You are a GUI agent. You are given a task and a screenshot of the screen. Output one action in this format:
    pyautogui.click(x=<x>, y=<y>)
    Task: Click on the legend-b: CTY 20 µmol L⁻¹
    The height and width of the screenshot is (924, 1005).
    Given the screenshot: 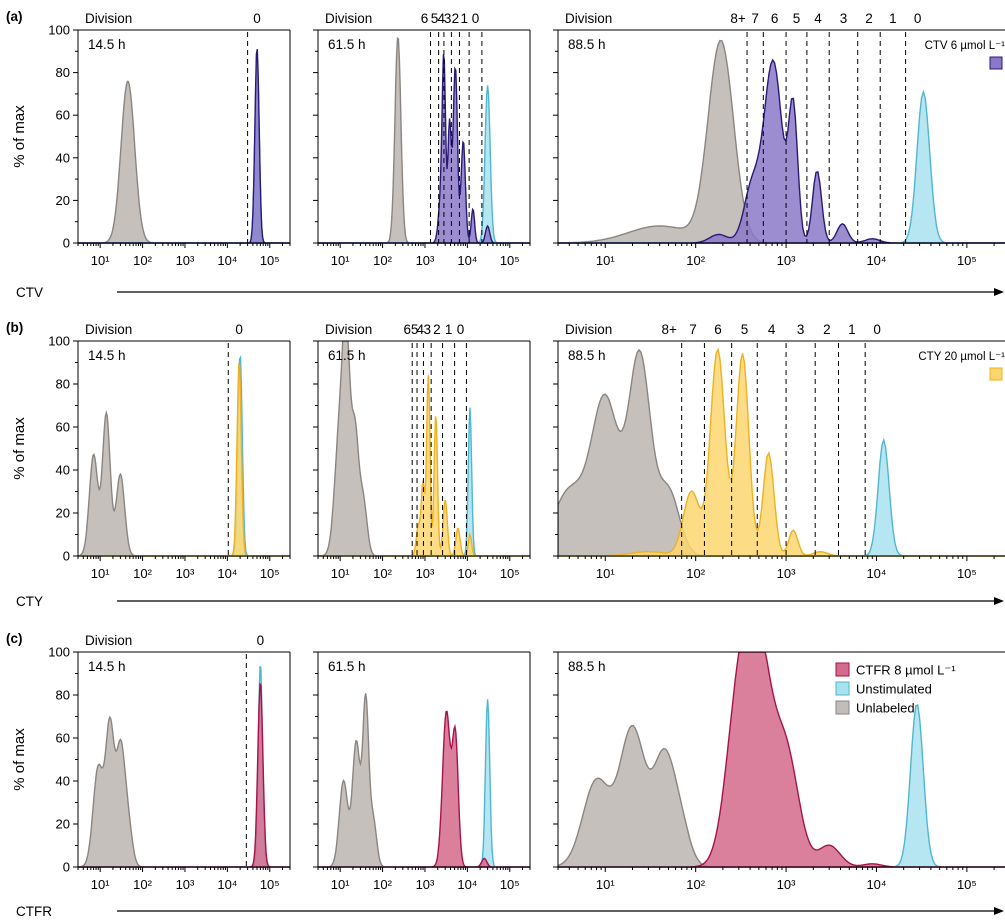 What is the action you would take?
    pyautogui.click(x=961, y=366)
    